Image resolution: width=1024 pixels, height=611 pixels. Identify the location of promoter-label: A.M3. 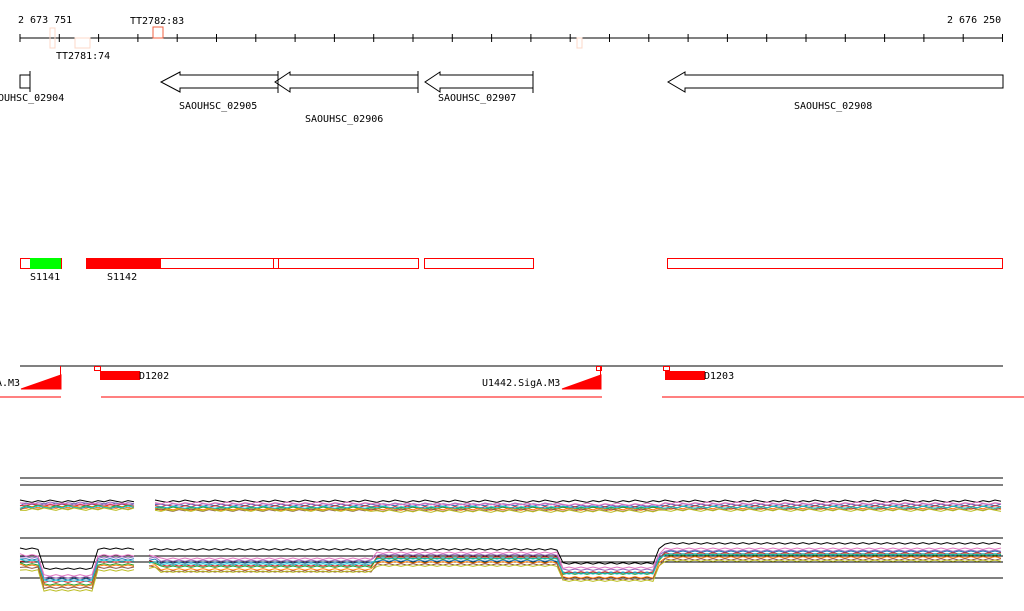
(10, 383).